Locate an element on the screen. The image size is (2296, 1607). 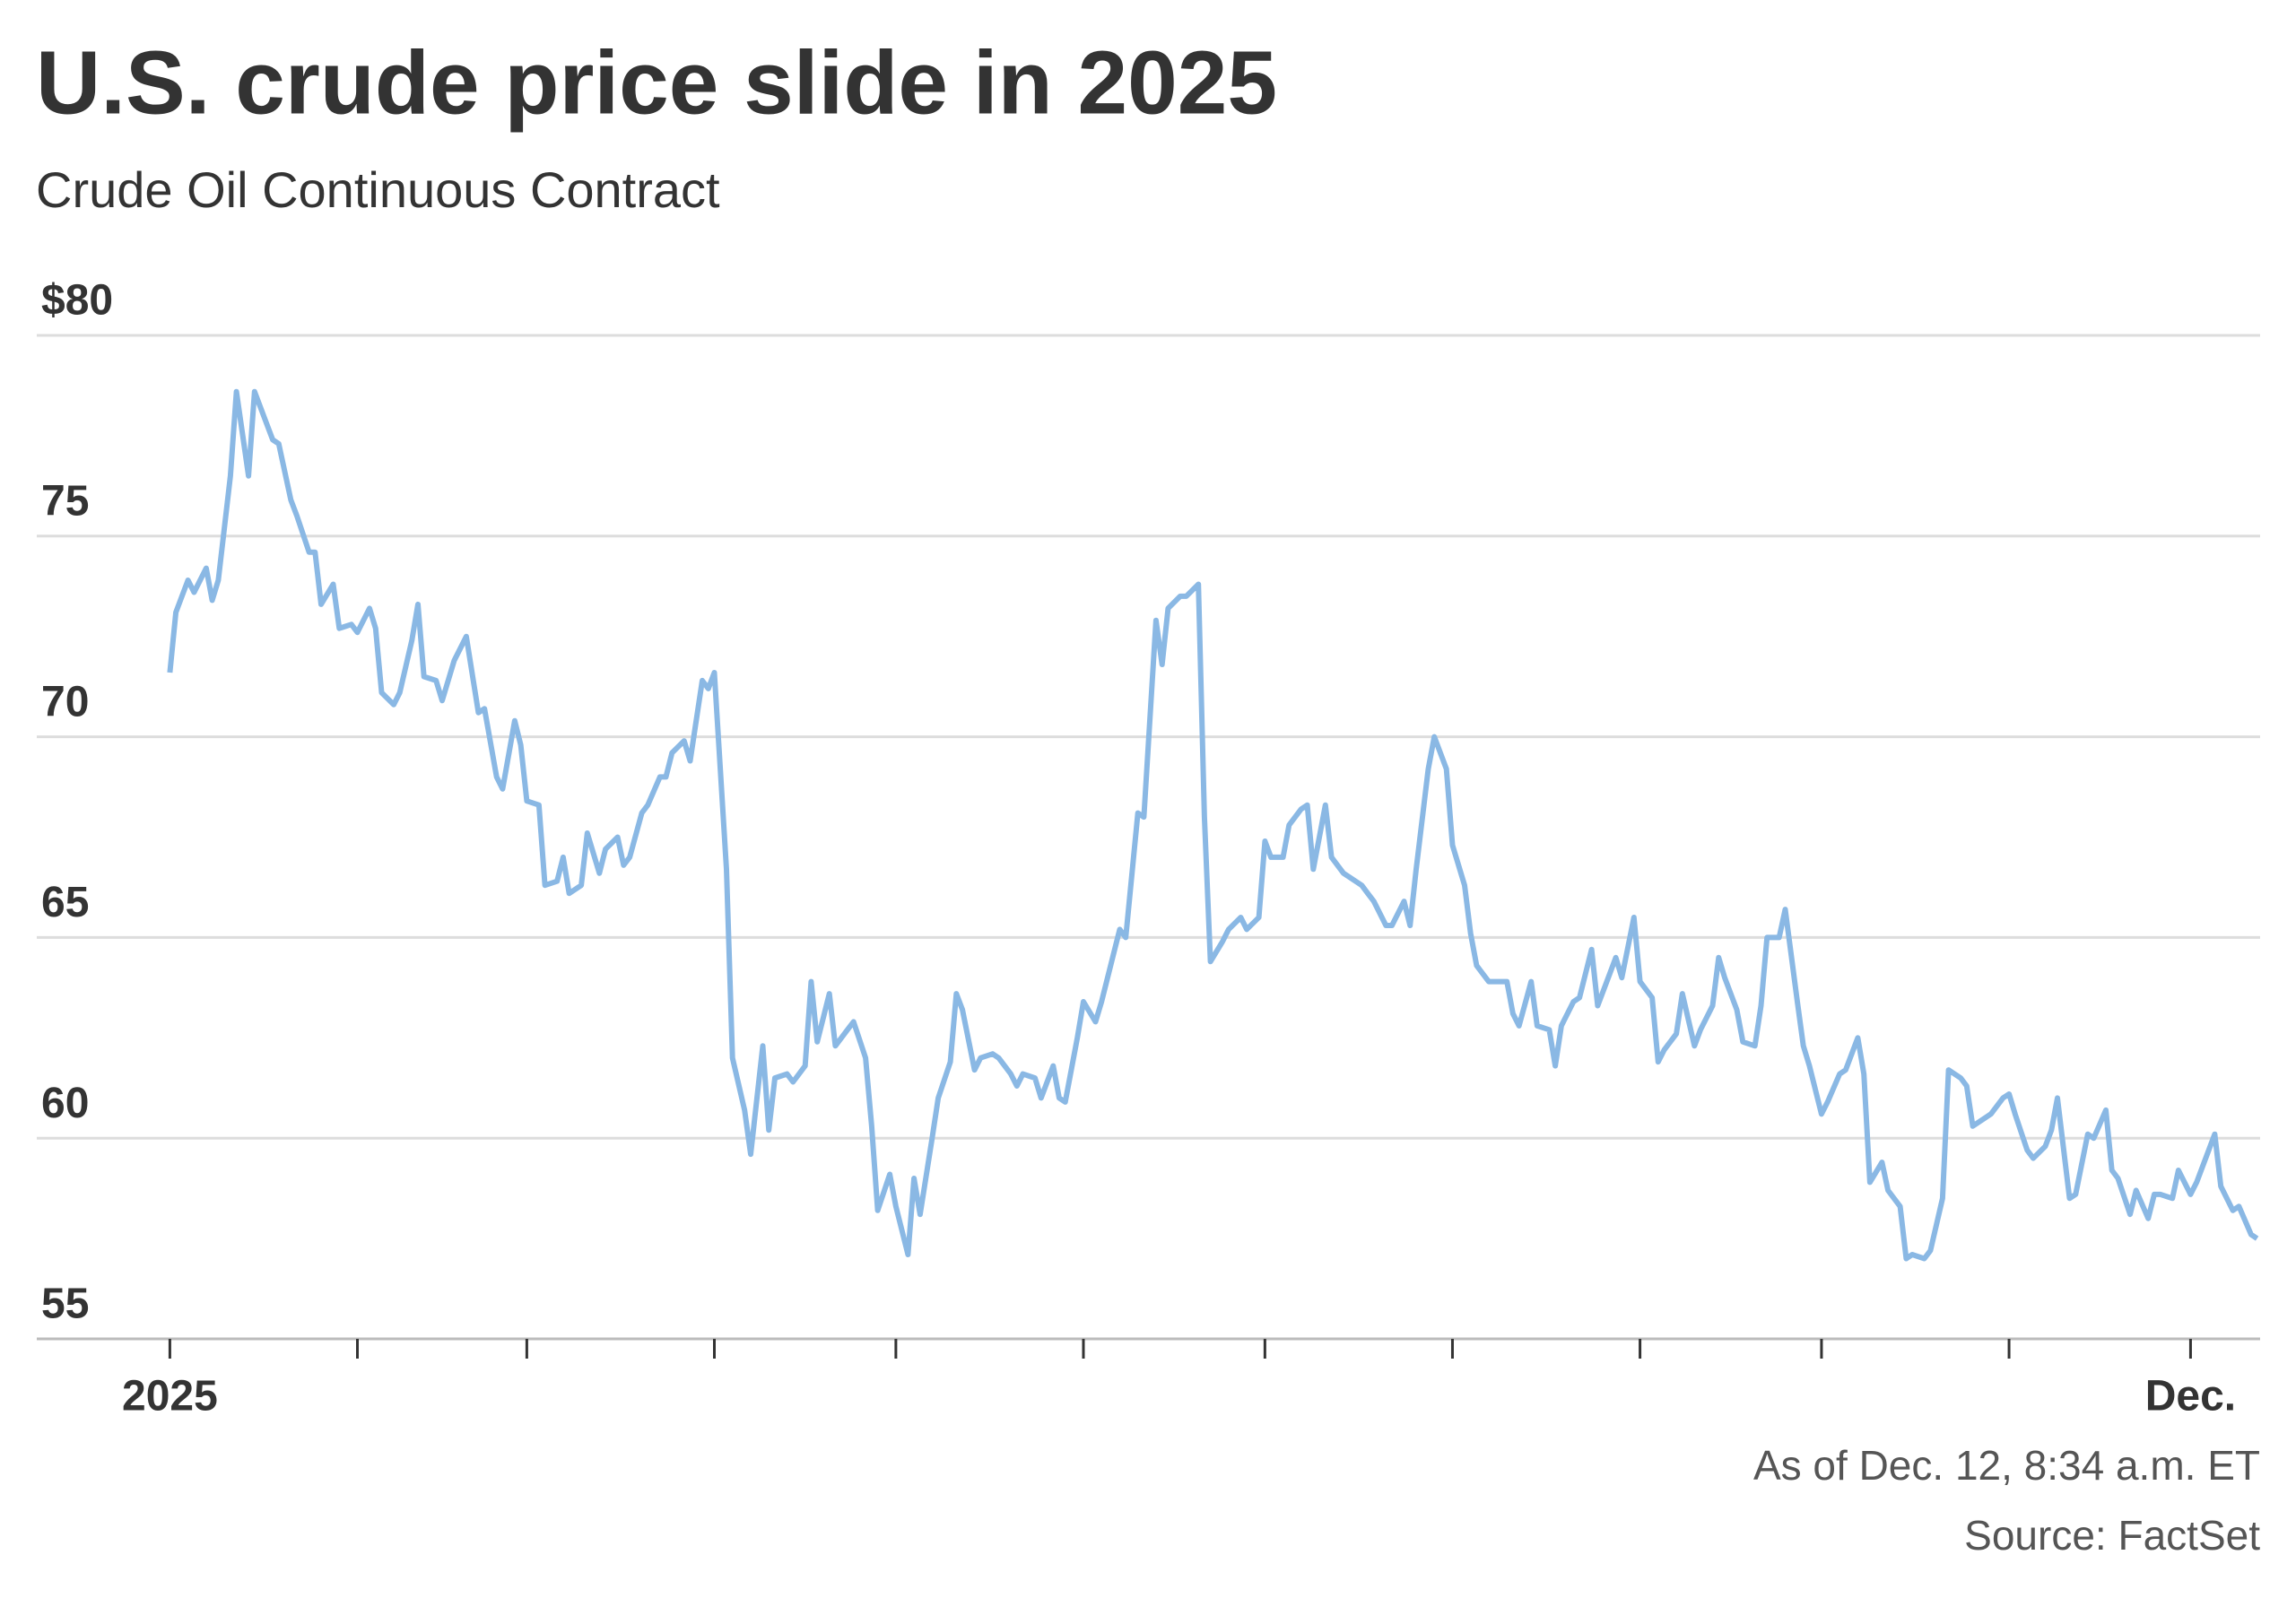
y-tick-label: 65 is located at coordinates (65, 903).